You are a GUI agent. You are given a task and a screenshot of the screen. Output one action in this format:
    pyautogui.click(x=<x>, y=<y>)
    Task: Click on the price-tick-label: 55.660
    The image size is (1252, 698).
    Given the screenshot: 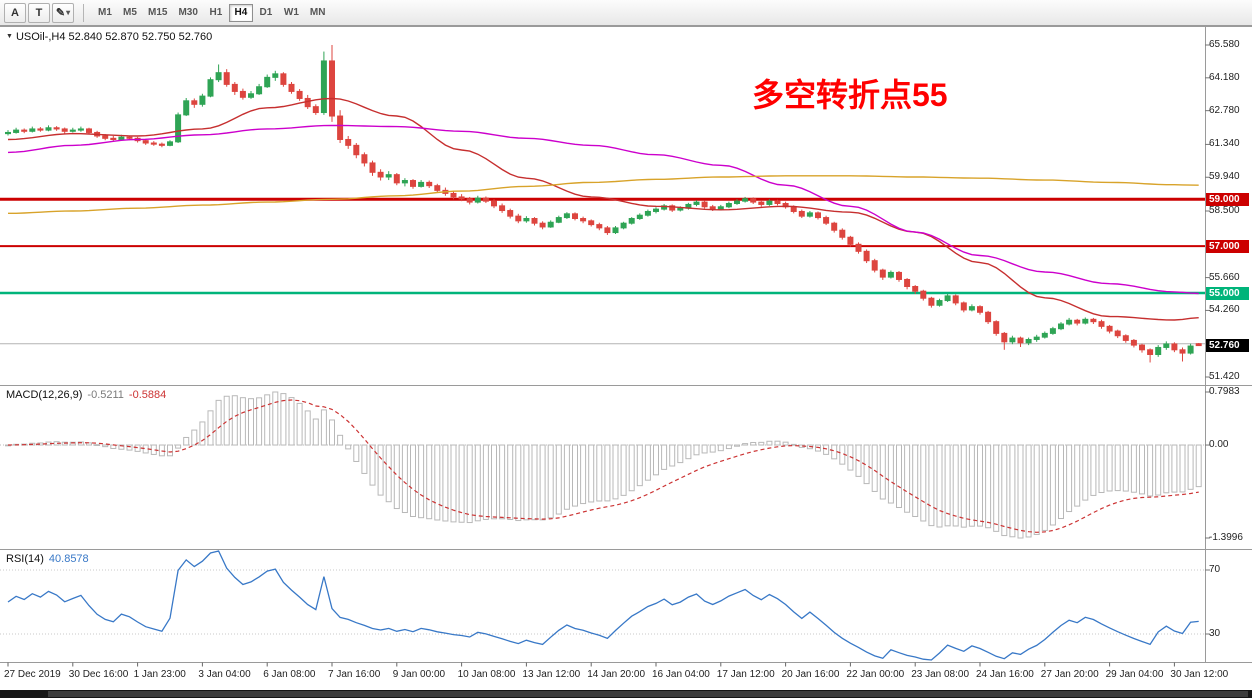 What is the action you would take?
    pyautogui.click(x=1224, y=277)
    